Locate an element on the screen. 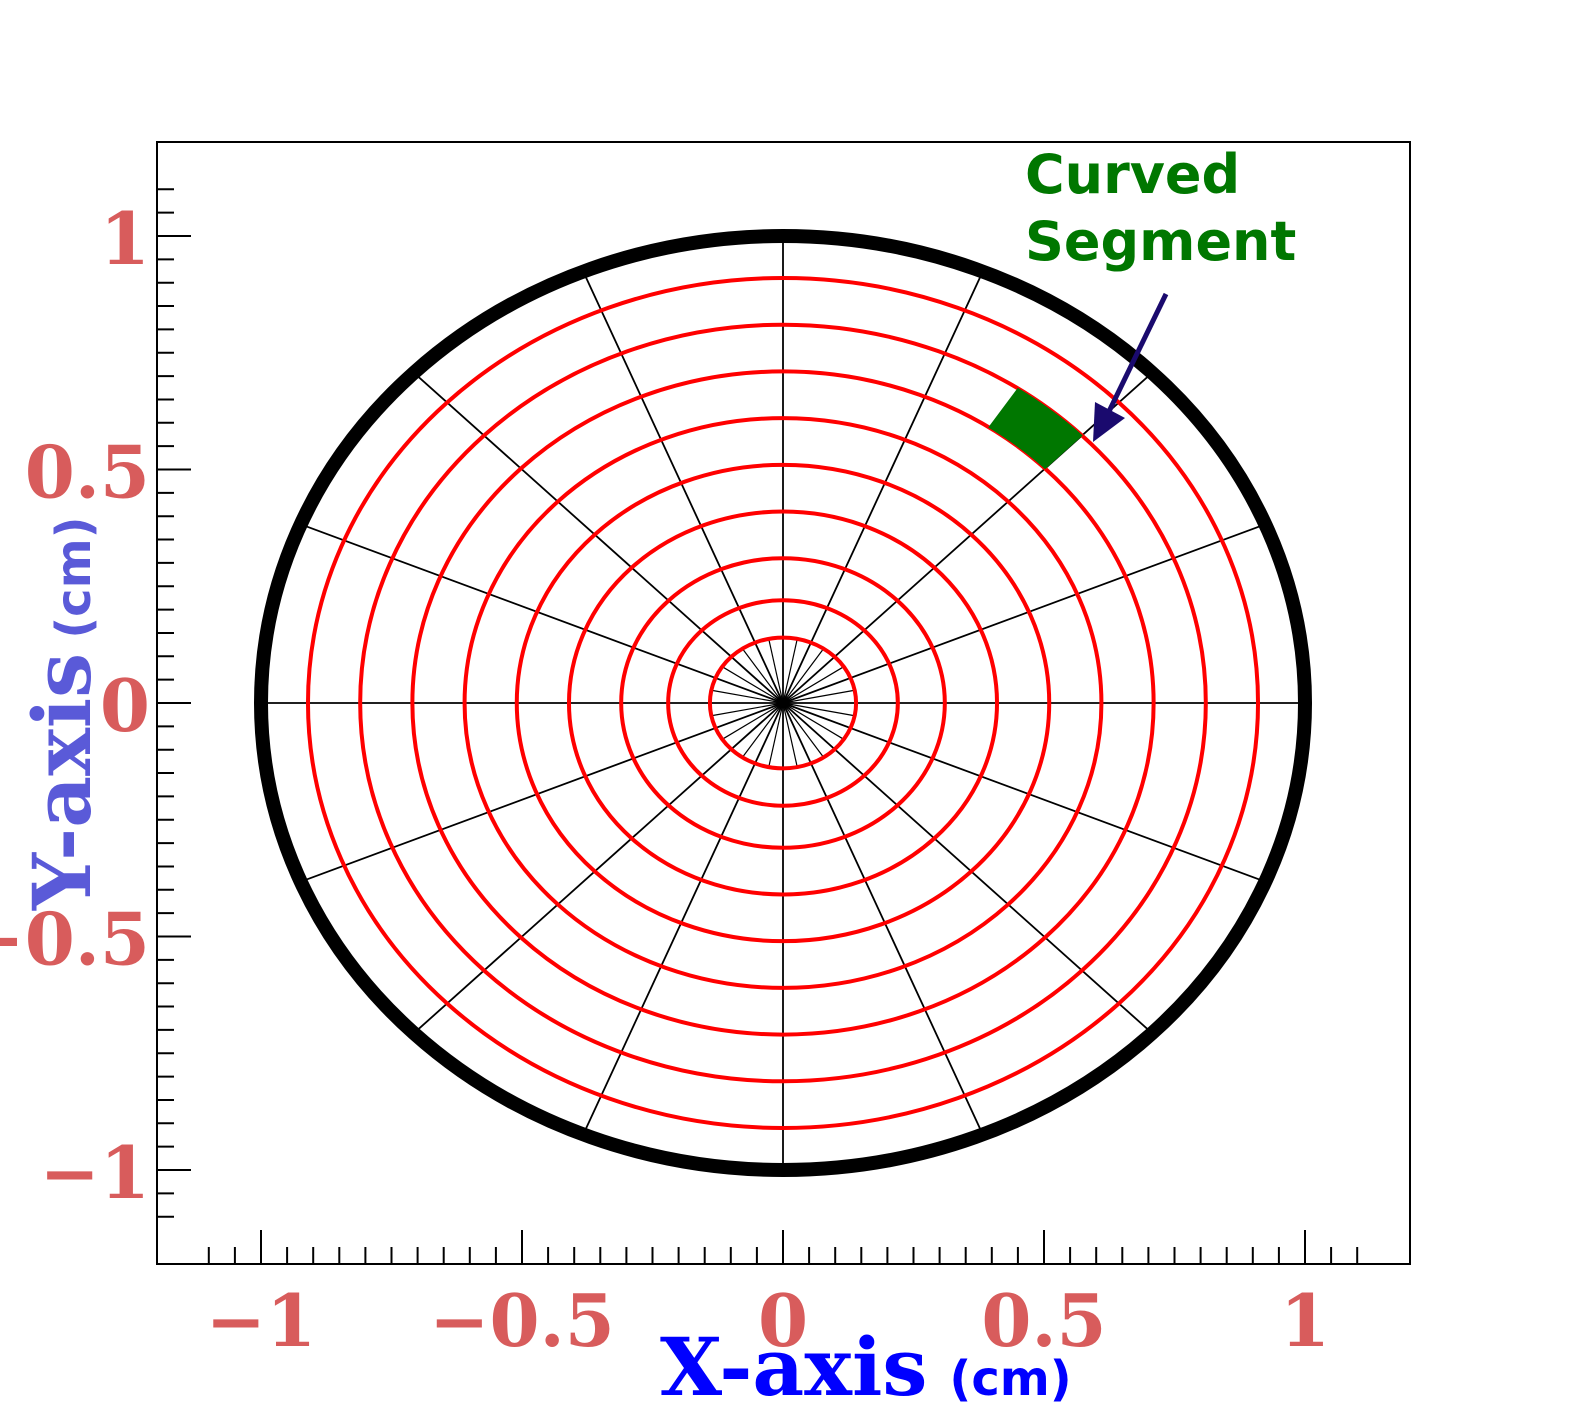  x-tick-labels: −1 −0.5 0 0.5 1 is located at coordinates (768, 1320).